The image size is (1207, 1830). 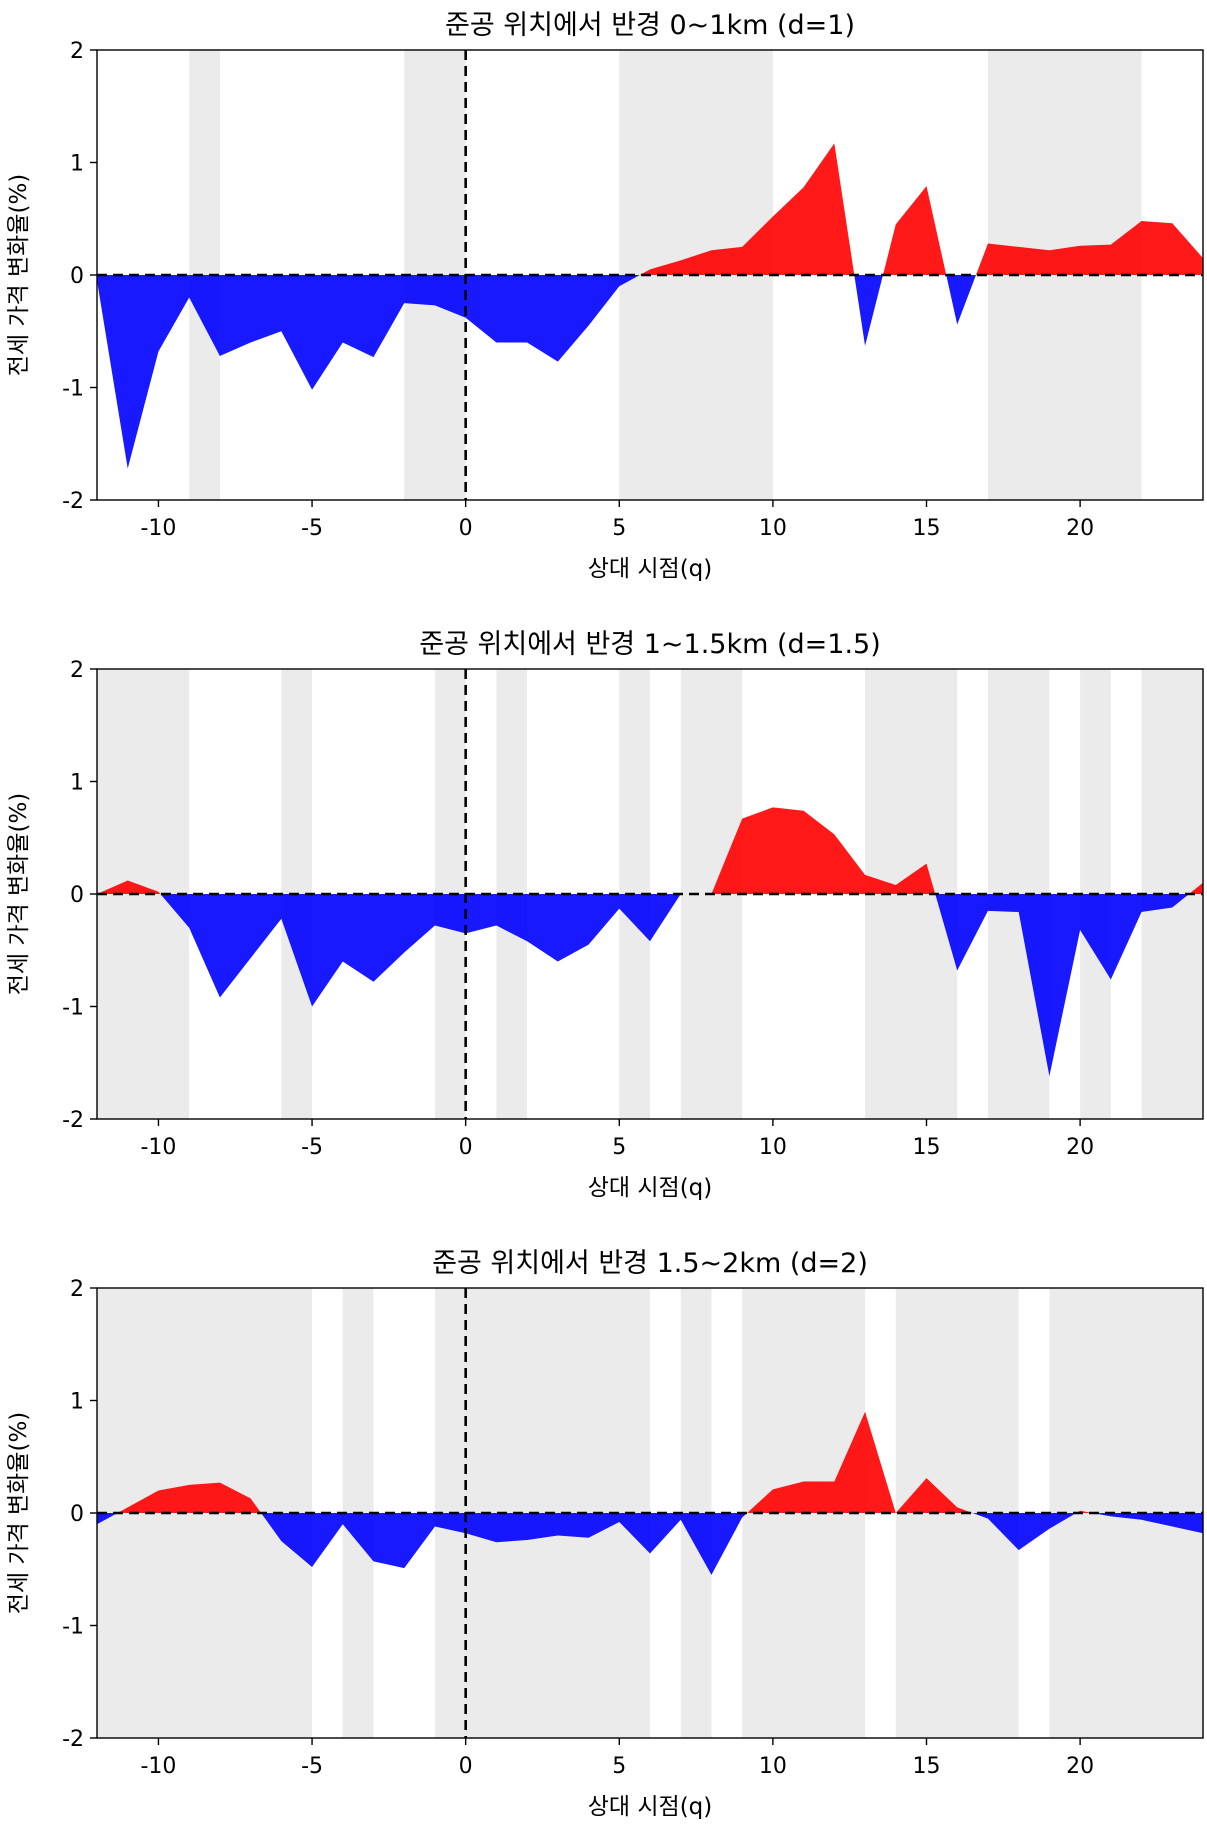 What do you see at coordinates (650, 644) in the screenshot?
I see `chart-title: 준공 위치에서 반경 1~1.5km (d=1.5)` at bounding box center [650, 644].